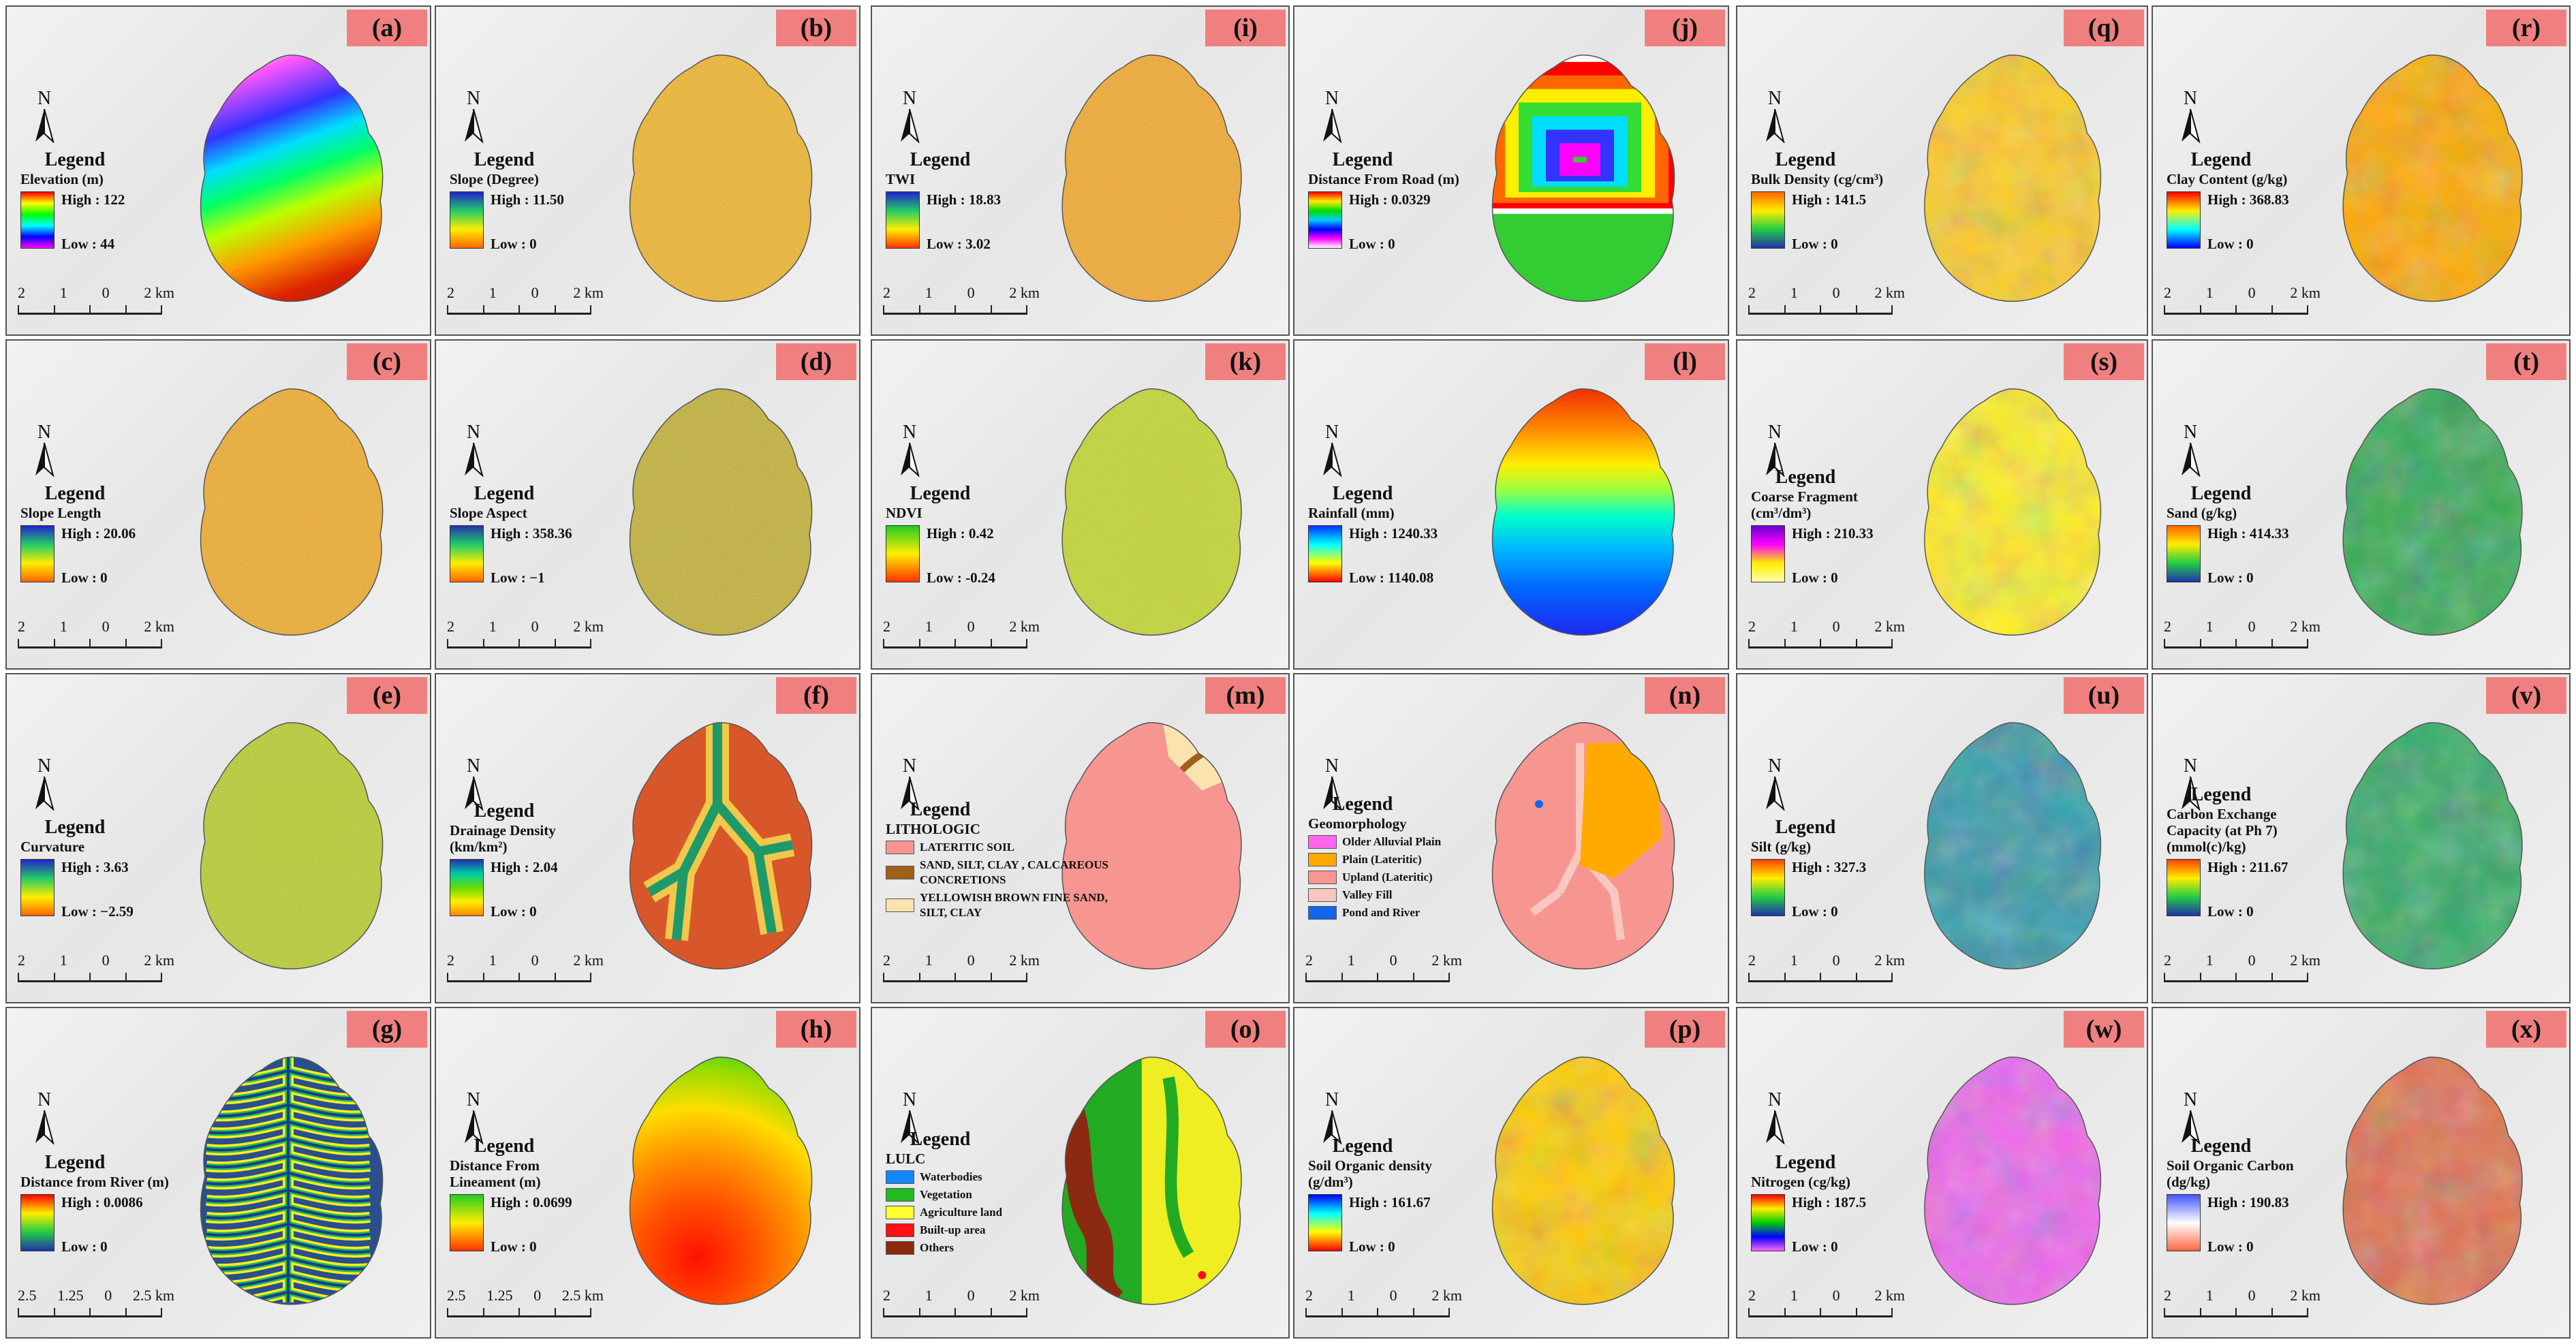  Describe the element at coordinates (52, 847) in the screenshot. I see `legend-variable: Curvature` at that location.